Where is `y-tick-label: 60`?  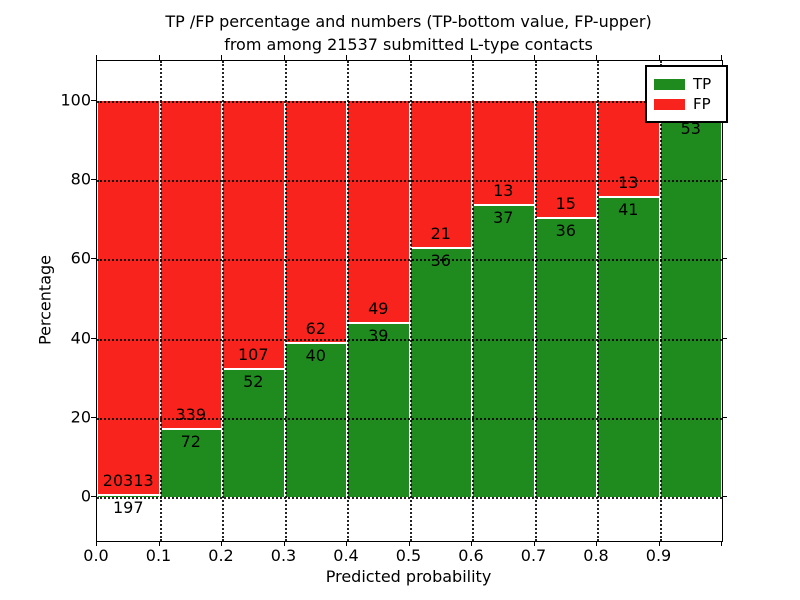 y-tick-label: 60 is located at coordinates (80, 258).